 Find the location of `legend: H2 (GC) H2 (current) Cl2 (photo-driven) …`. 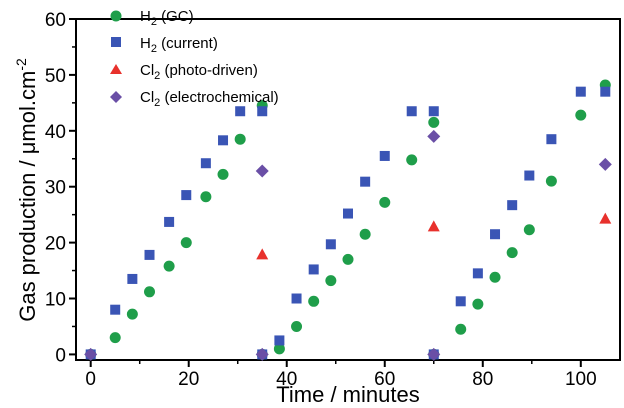

legend: H2 (GC) H2 (current) Cl2 (photo-driven) … is located at coordinates (194, 58).